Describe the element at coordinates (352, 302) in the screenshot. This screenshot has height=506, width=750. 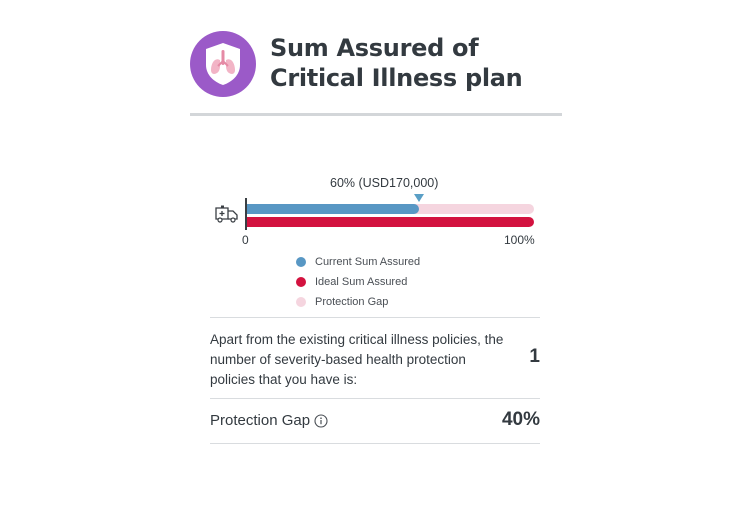
I see `legend-label: Protection Gap` at that location.